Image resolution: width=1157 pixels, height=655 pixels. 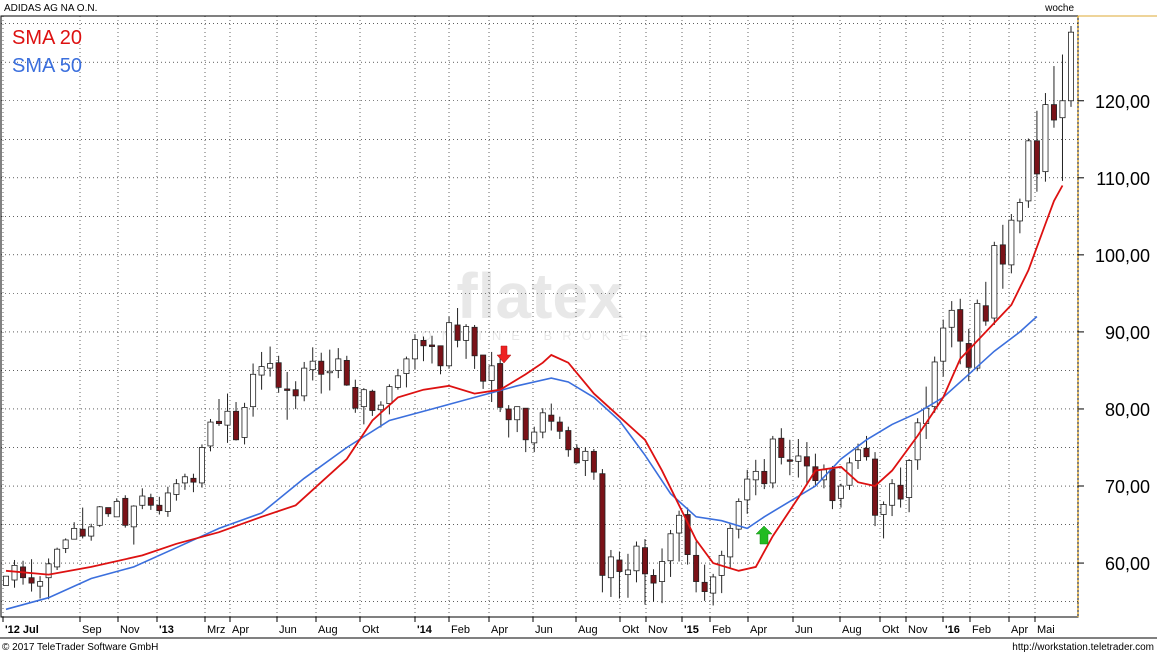 What do you see at coordinates (691, 630) in the screenshot?
I see `x-tick-label: '15` at bounding box center [691, 630].